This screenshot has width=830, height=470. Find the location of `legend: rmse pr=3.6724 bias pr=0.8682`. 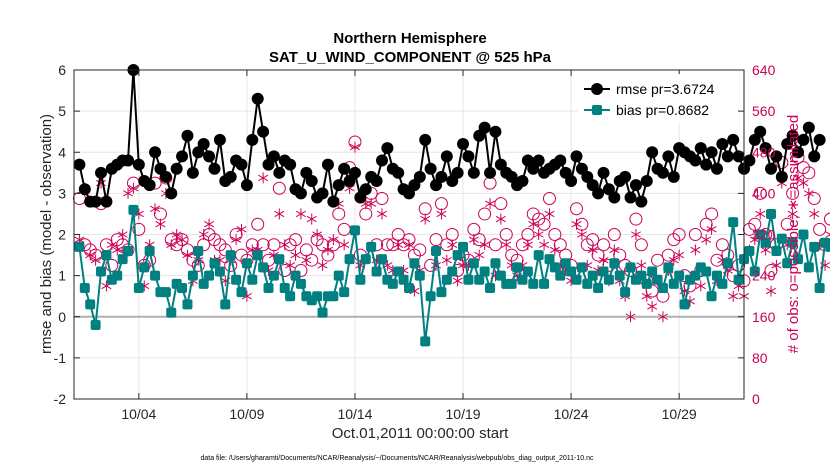

legend: rmse pr=3.6724 bias pr=0.8682 is located at coordinates (658, 99).